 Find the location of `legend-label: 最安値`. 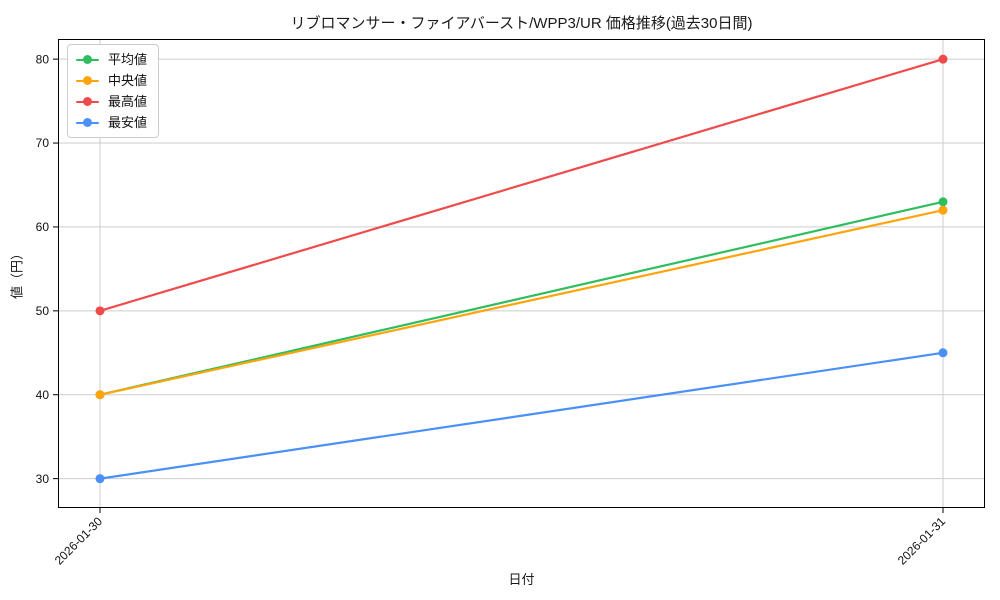

legend-label: 最安値 is located at coordinates (128, 122).